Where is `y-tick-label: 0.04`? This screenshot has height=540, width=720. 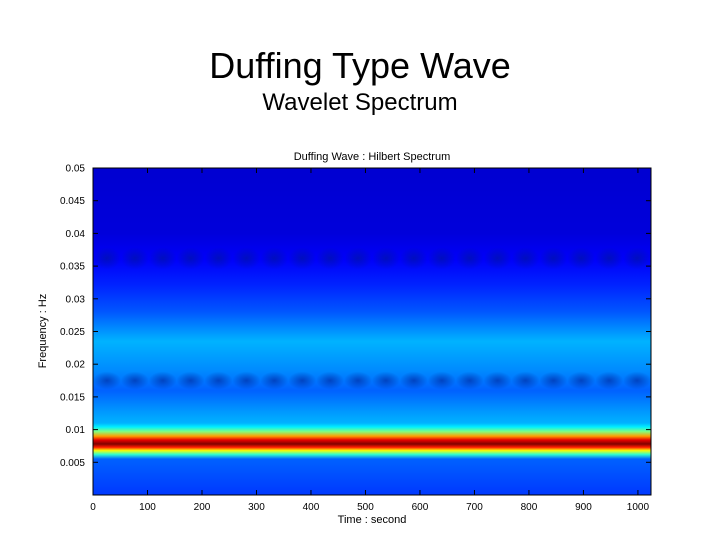 y-tick-label: 0.04 is located at coordinates (76, 234).